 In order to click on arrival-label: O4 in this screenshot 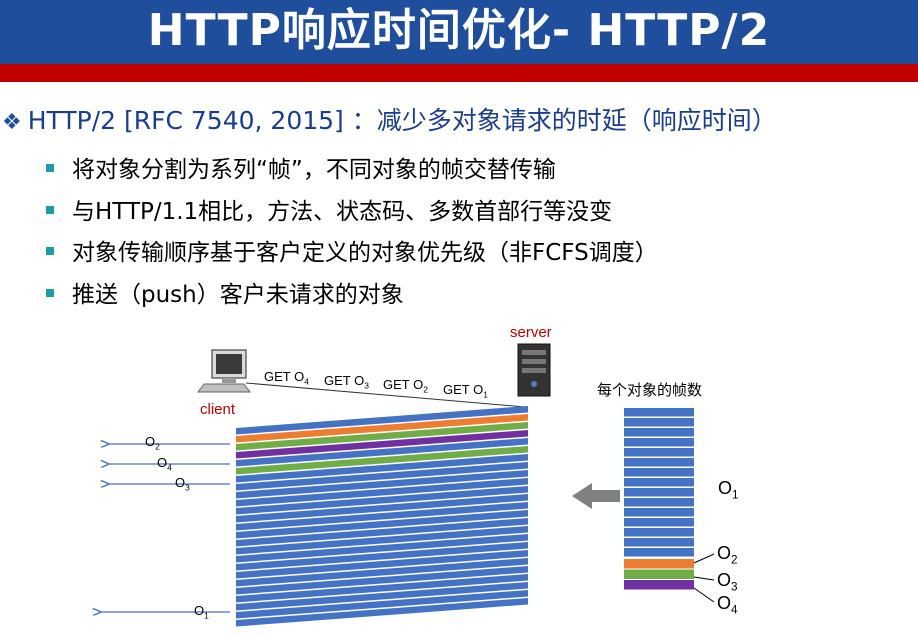, I will do `click(164, 464)`.